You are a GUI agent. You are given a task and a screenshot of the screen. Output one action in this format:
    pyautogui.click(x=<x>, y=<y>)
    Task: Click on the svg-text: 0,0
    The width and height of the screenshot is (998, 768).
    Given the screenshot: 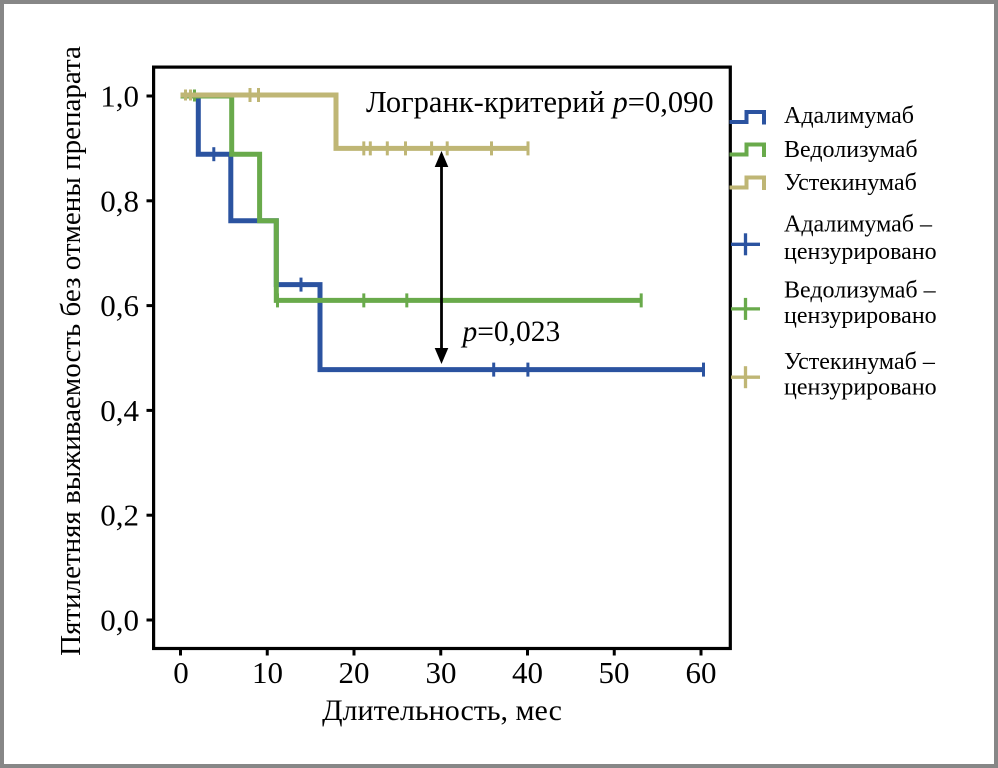 What is the action you would take?
    pyautogui.click(x=119, y=620)
    